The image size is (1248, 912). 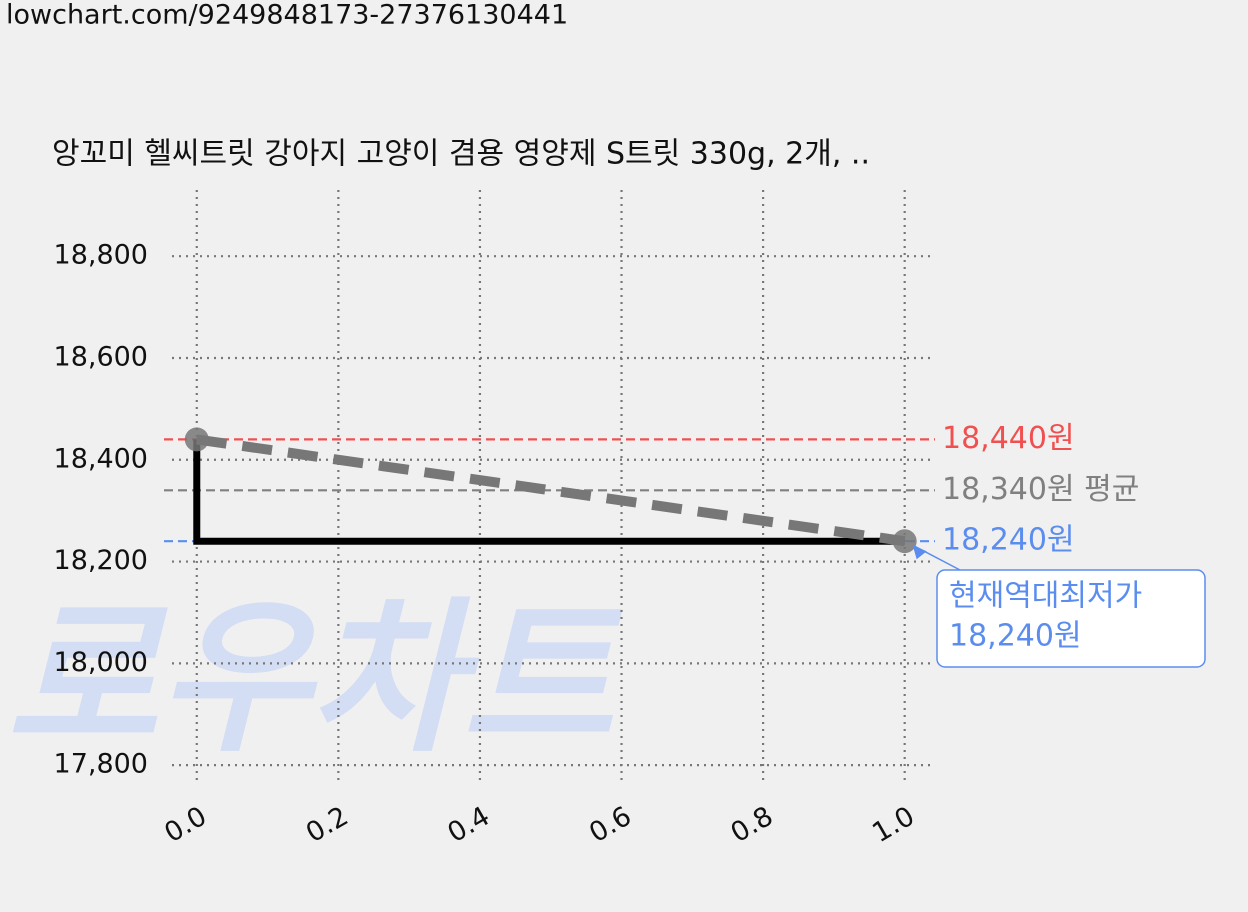 I want to click on chart-title: 앙꼬미 헬씨트릿 강아지 고양이 겸용 영양제 S트릿 330g, 2개, .., so click(x=461, y=154).